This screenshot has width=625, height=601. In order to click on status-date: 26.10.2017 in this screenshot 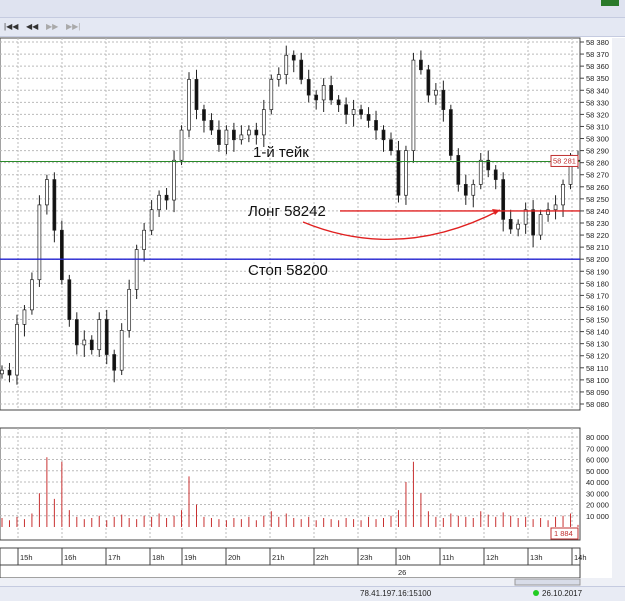, I will do `click(557, 593)`.